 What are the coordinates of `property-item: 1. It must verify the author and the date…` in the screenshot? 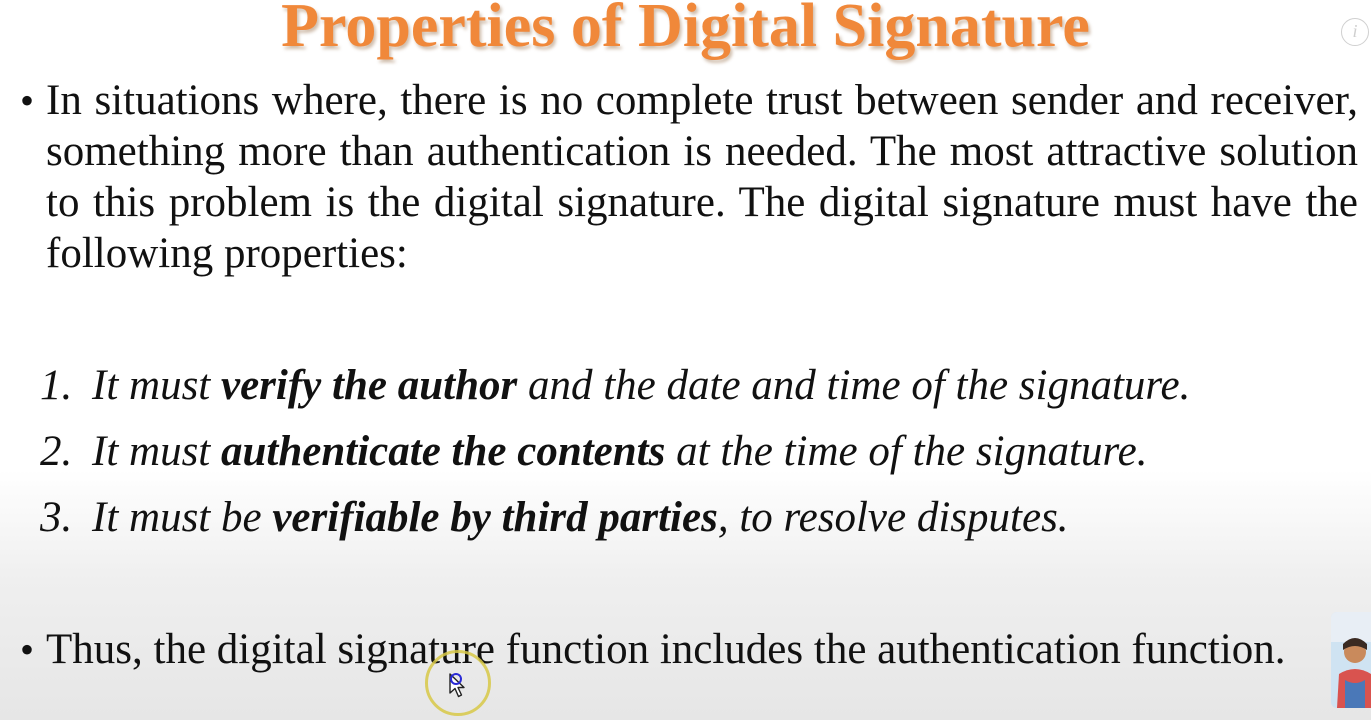 It's located at (695, 391).